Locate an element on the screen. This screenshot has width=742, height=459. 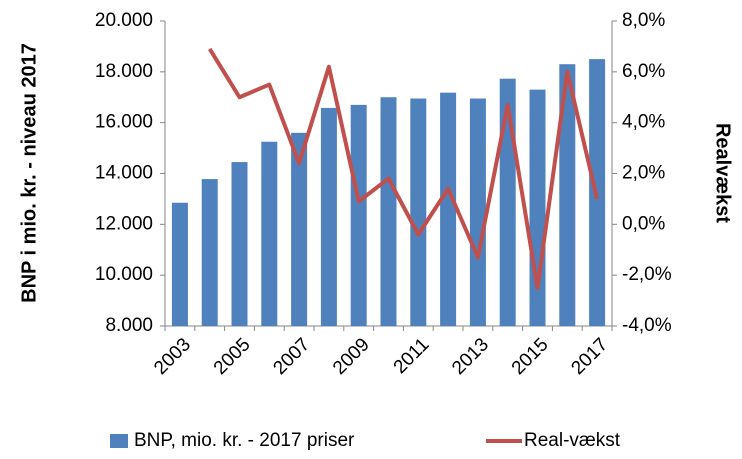
legend-label: BNP, mio. kr. - 2017 priser is located at coordinates (244, 440).